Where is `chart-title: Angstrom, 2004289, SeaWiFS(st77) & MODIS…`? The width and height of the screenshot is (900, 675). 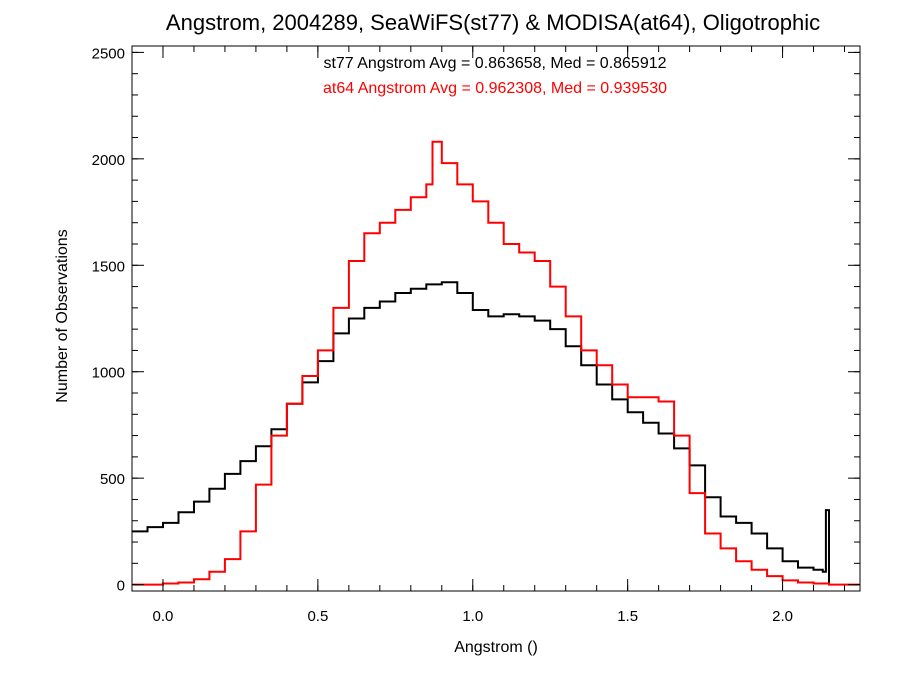
chart-title: Angstrom, 2004289, SeaWiFS(st77) & MODIS… is located at coordinates (493, 22).